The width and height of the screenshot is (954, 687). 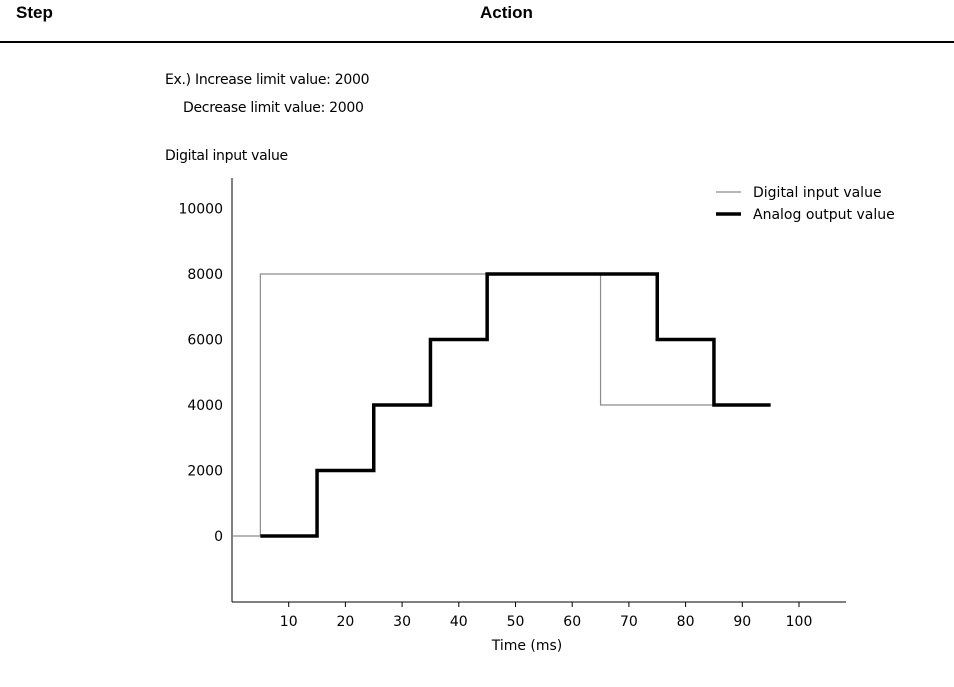 I want to click on x-tick-label: 20, so click(x=345, y=622).